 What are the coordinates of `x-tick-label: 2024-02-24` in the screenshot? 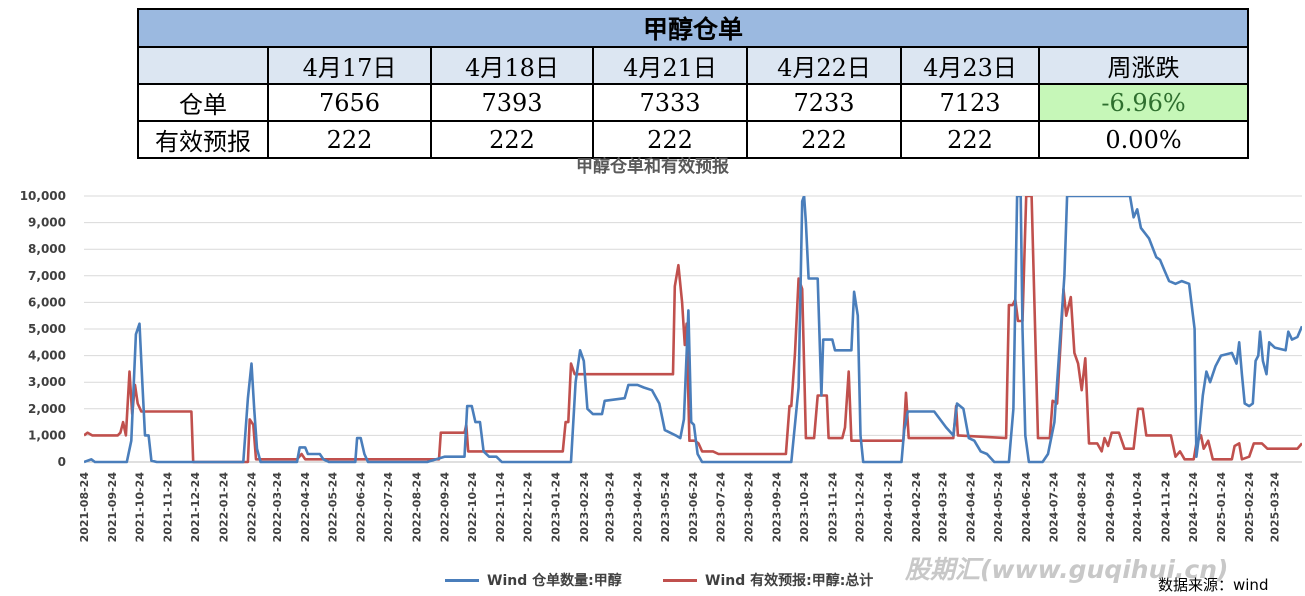 It's located at (916, 507).